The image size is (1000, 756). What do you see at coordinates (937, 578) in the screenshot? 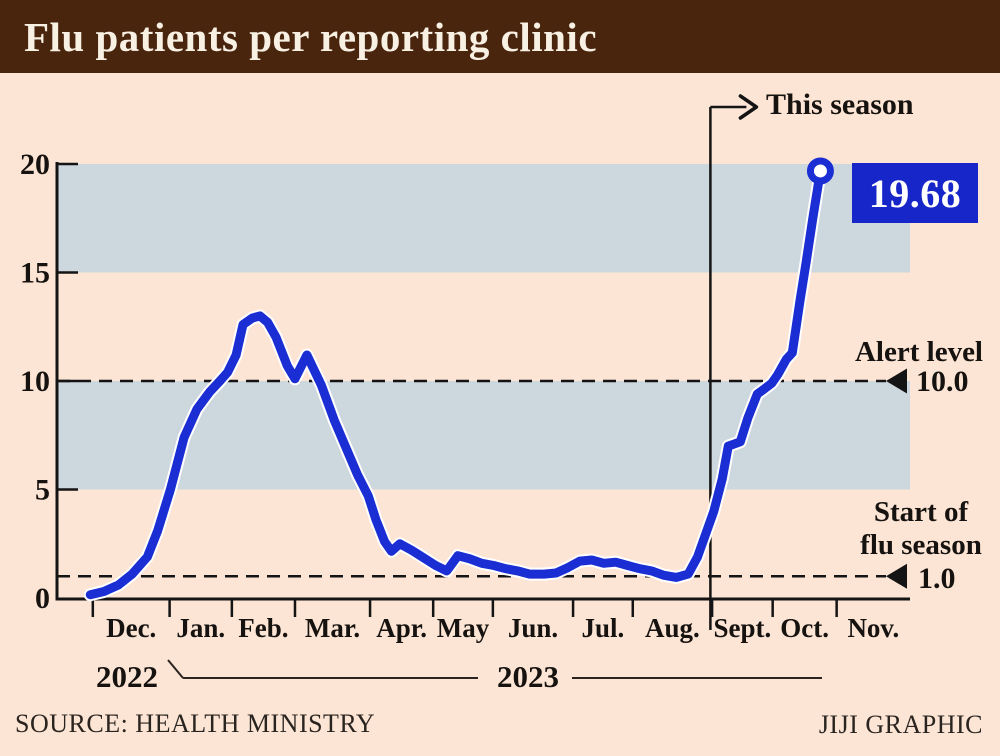
I see `flu-season-start-value: 1.0` at bounding box center [937, 578].